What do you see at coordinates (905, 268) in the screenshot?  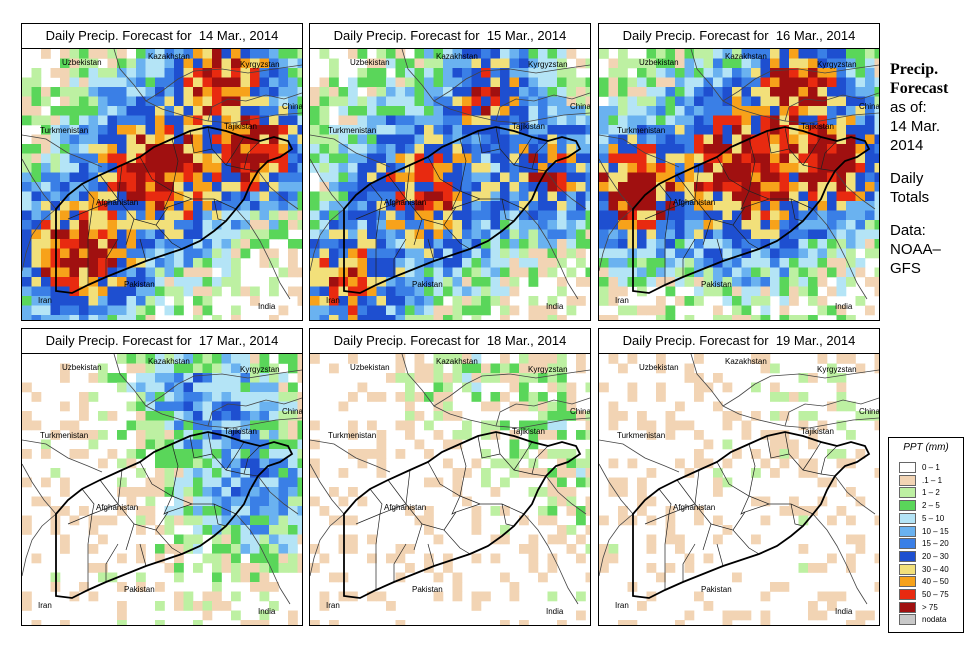 I see `data-line3: GFS` at bounding box center [905, 268].